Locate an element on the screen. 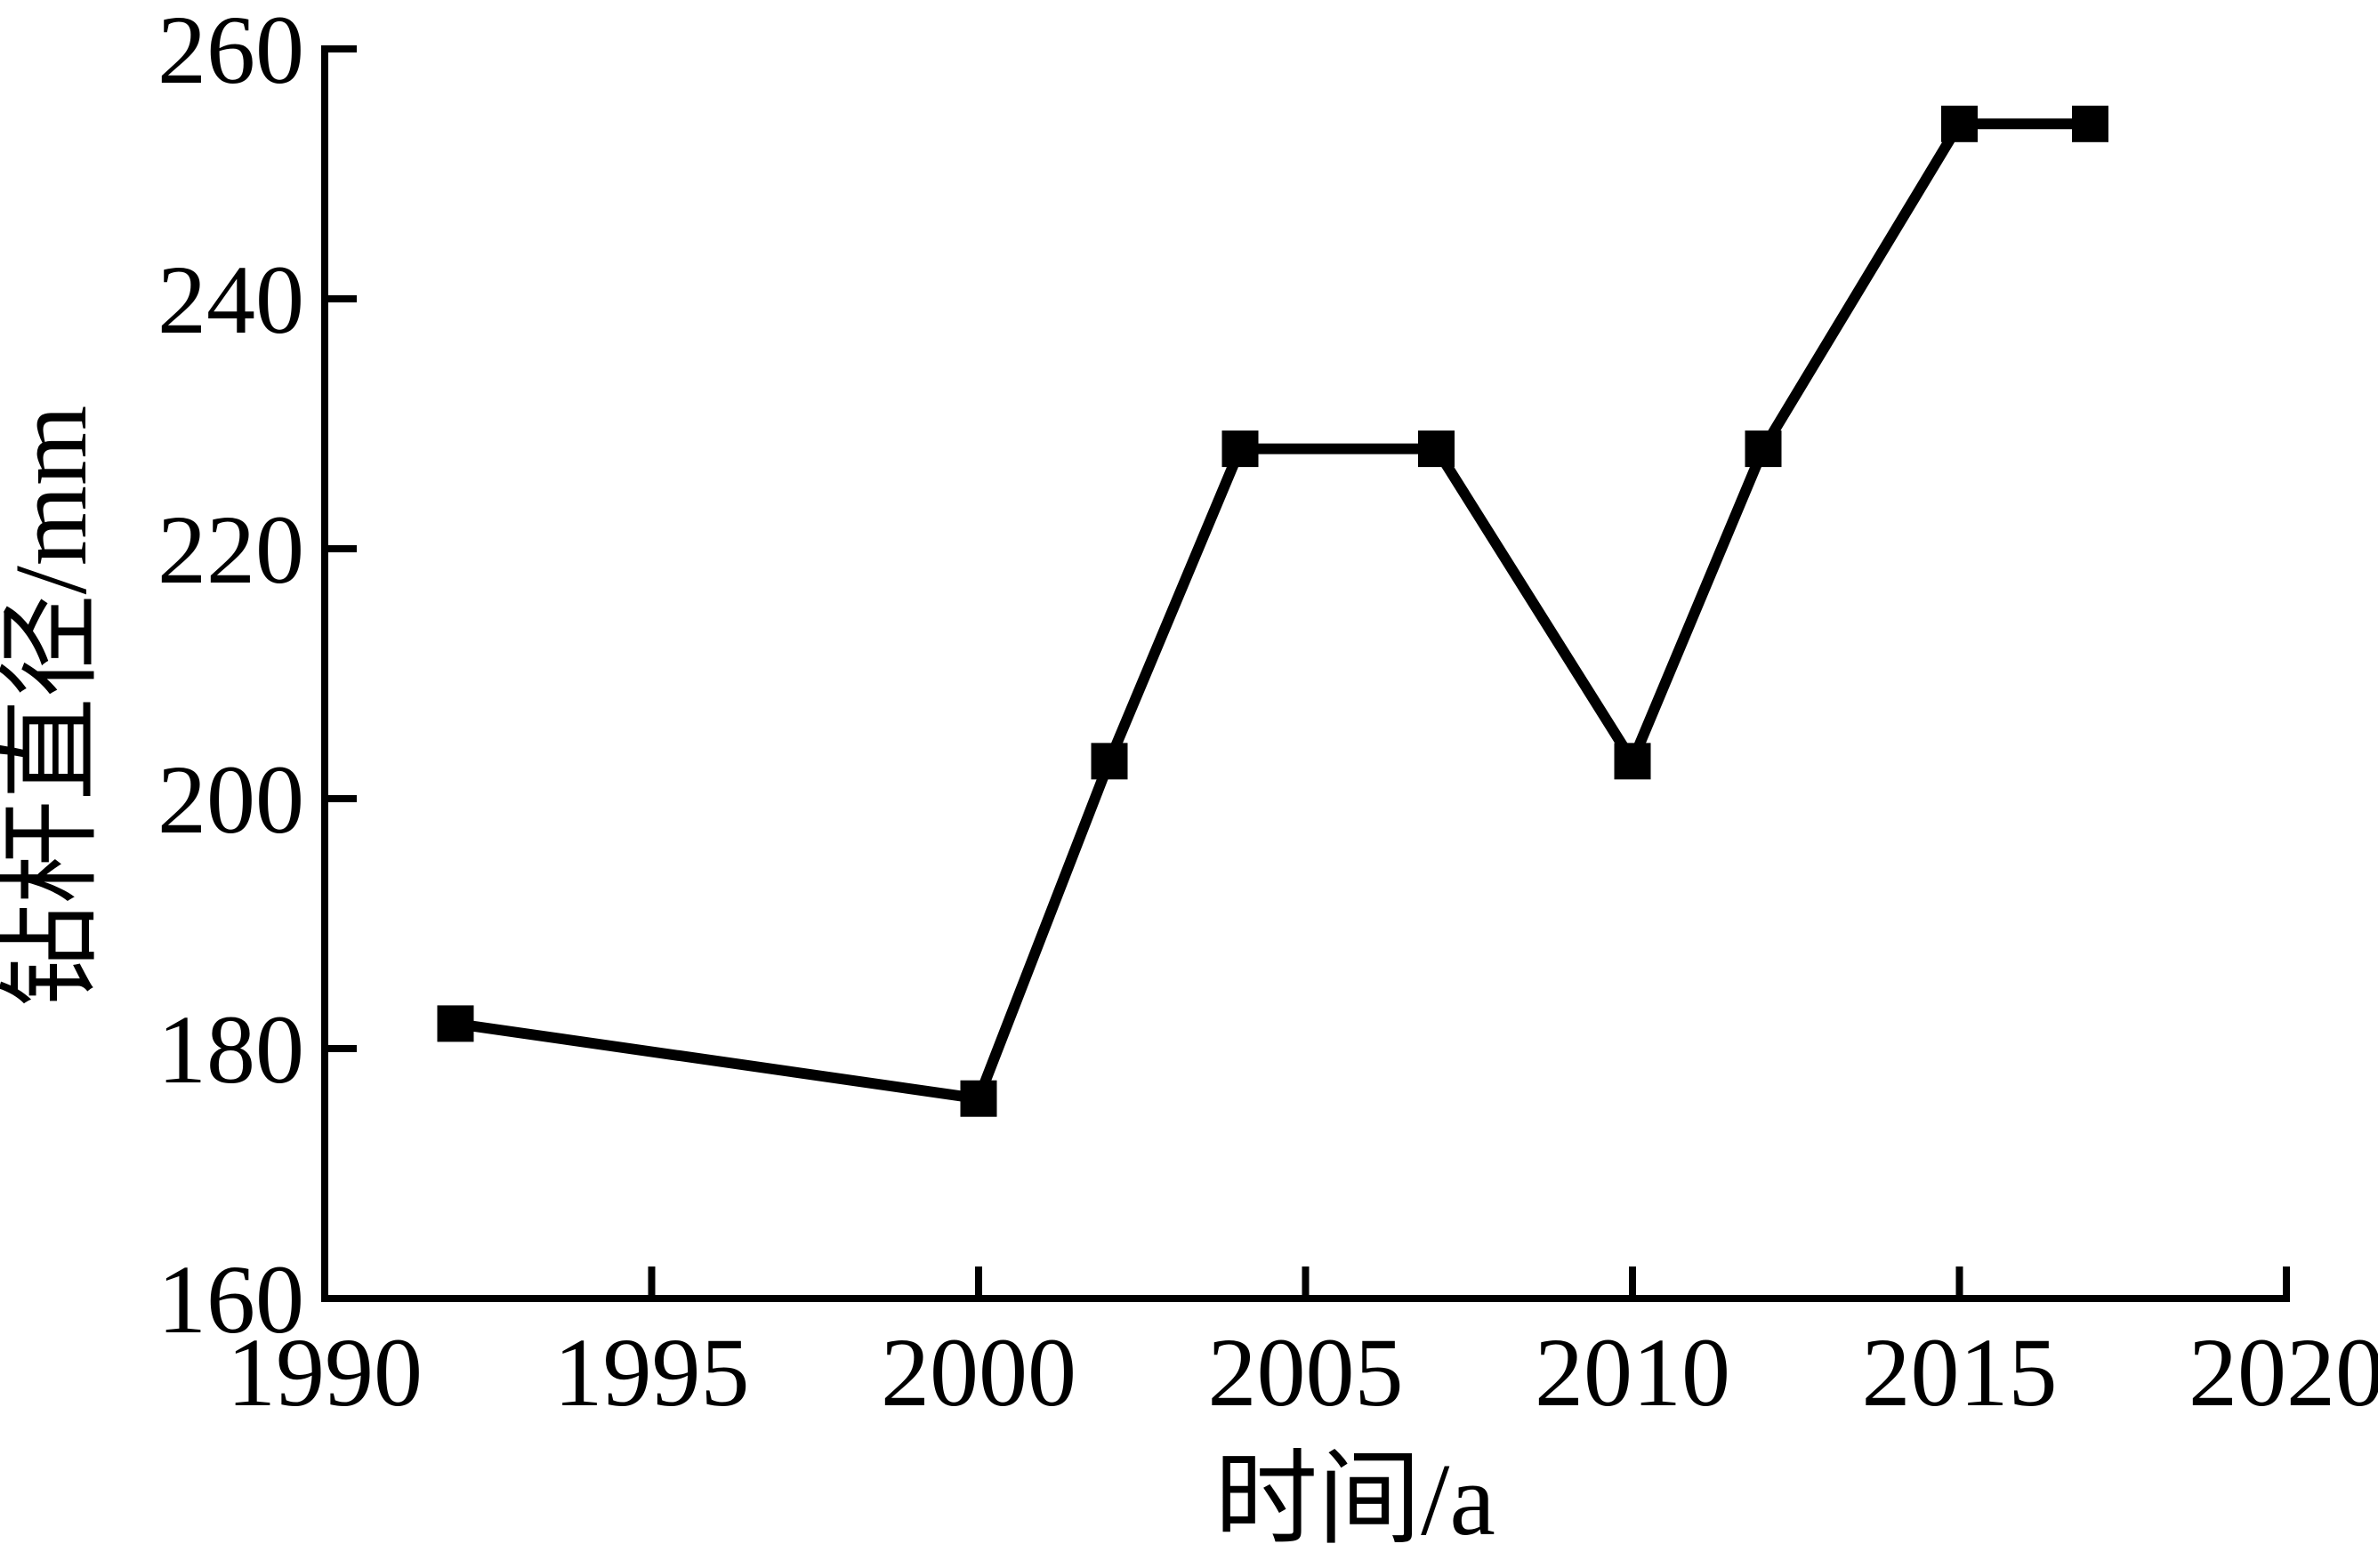 Image resolution: width=2378 pixels, height=1568 pixels. y-axis-tick-label: 200 is located at coordinates (230, 799).